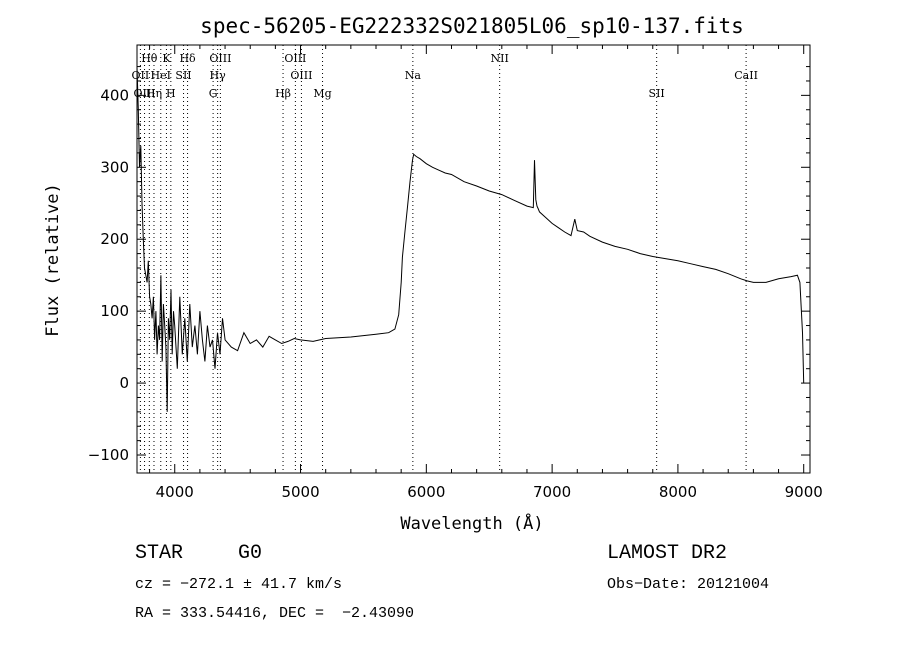  Describe the element at coordinates (667, 553) in the screenshot. I see `survey-name: LAMOST DR2` at that location.